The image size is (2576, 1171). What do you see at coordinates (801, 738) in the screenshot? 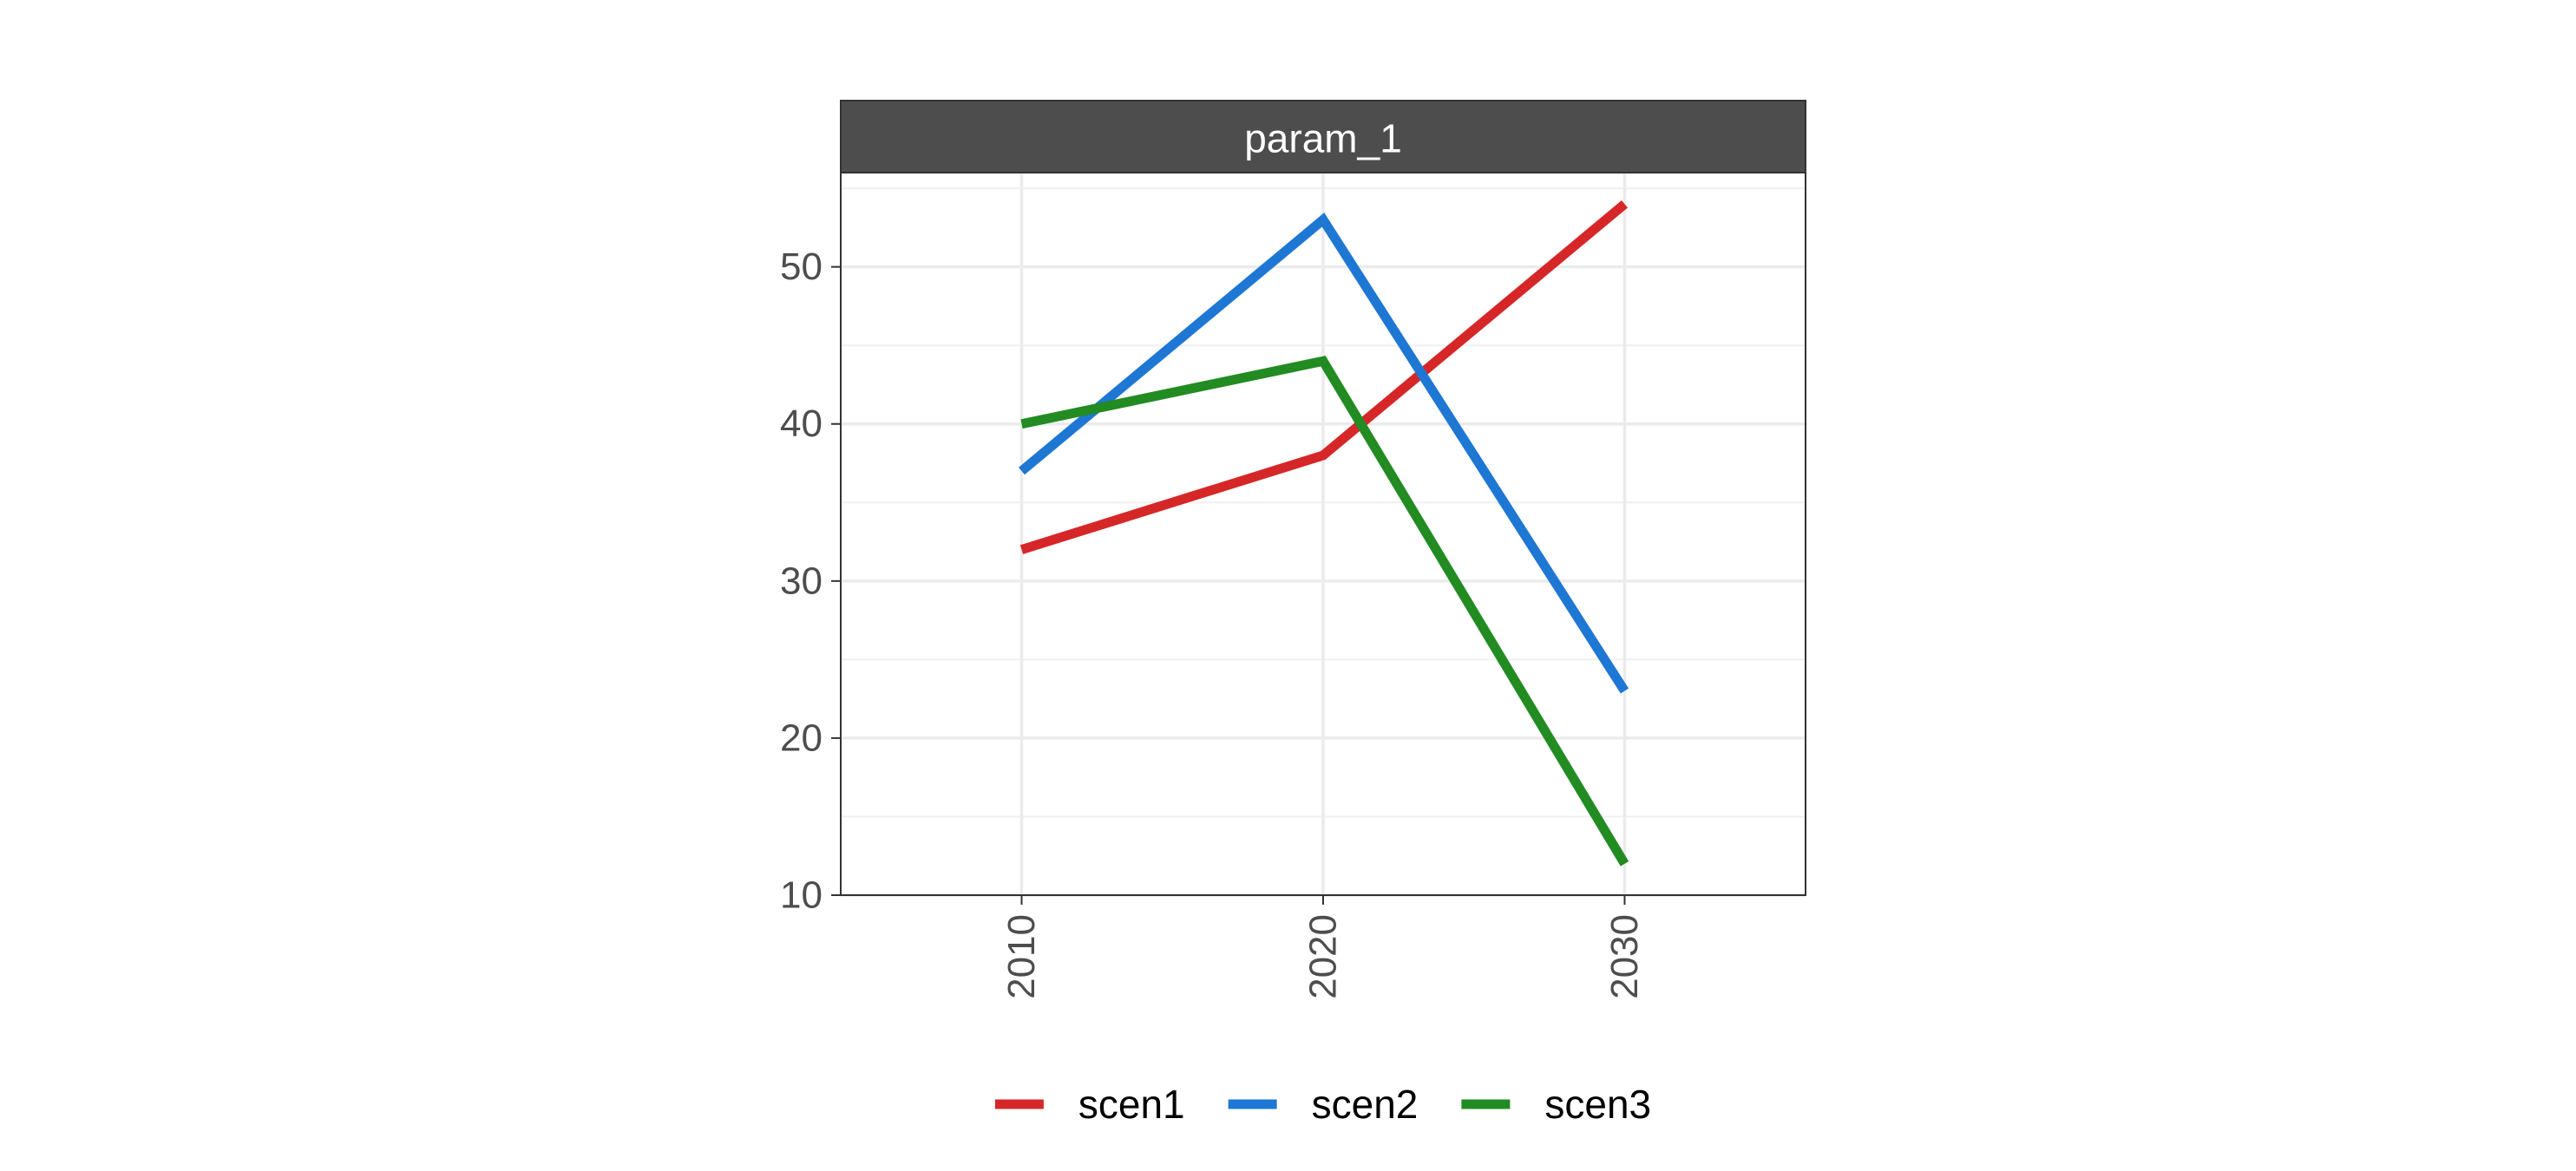
I see `y-tick-label: 20` at bounding box center [801, 738].